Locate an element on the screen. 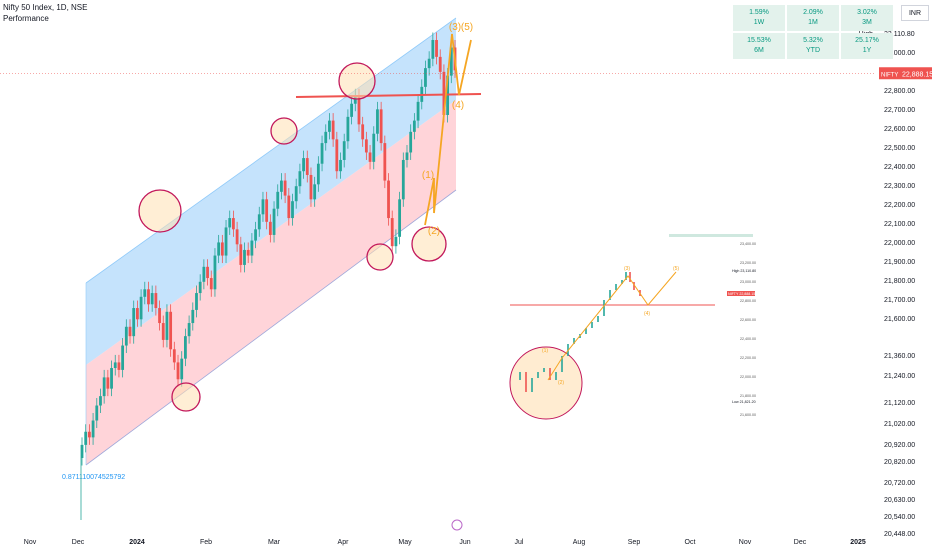  inset-y-label: 22,200.00 is located at coordinates (748, 358).